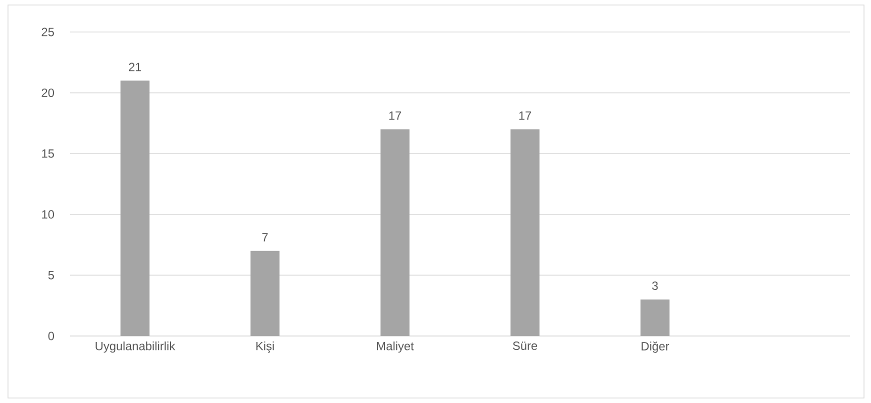  What do you see at coordinates (135, 67) in the screenshot?
I see `data-label: 21` at bounding box center [135, 67].